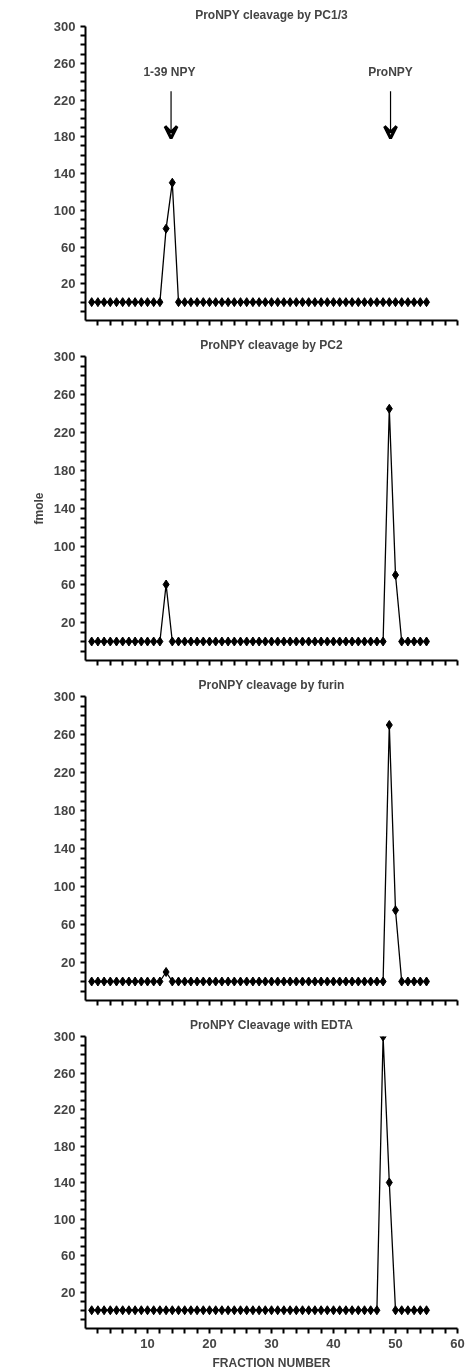  Describe the element at coordinates (271, 684) in the screenshot. I see `chart-title: ProNPY cleavage by furin` at that location.